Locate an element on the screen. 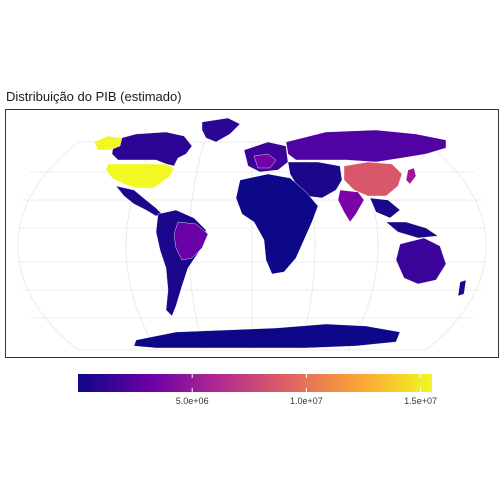  legend-gradient is located at coordinates (255, 383).